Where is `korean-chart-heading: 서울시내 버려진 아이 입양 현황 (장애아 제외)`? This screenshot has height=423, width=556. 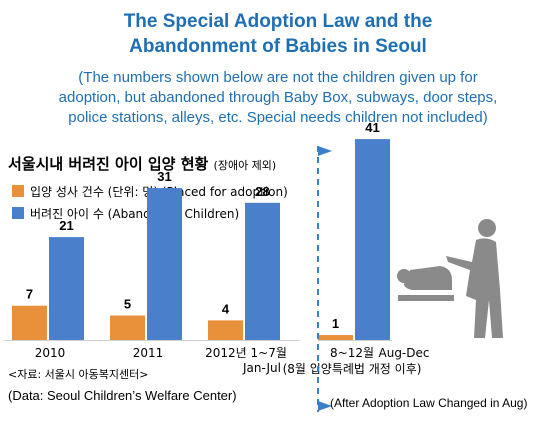 korean-chart-heading: 서울시내 버려진 아이 입양 현황 (장애아 제외) is located at coordinates (142, 163).